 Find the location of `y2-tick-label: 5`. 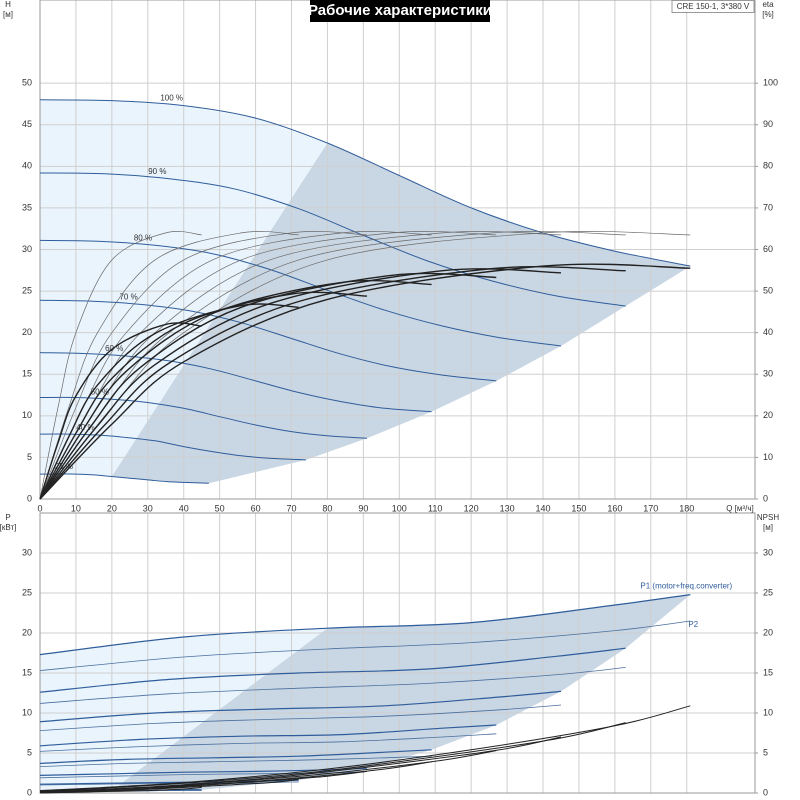

y2-tick-label: 5 is located at coordinates (765, 752).